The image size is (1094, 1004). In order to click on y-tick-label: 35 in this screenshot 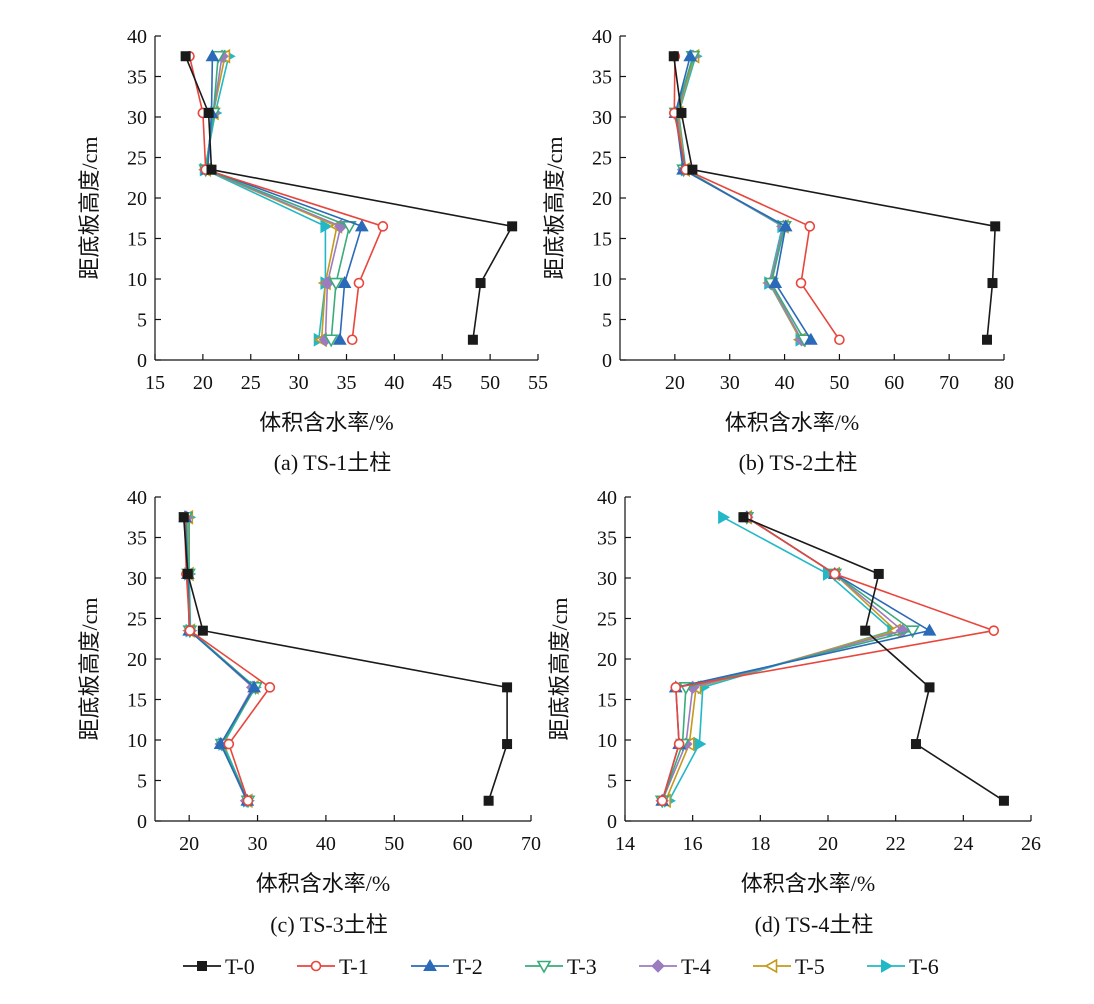, I will do `click(602, 78)`.